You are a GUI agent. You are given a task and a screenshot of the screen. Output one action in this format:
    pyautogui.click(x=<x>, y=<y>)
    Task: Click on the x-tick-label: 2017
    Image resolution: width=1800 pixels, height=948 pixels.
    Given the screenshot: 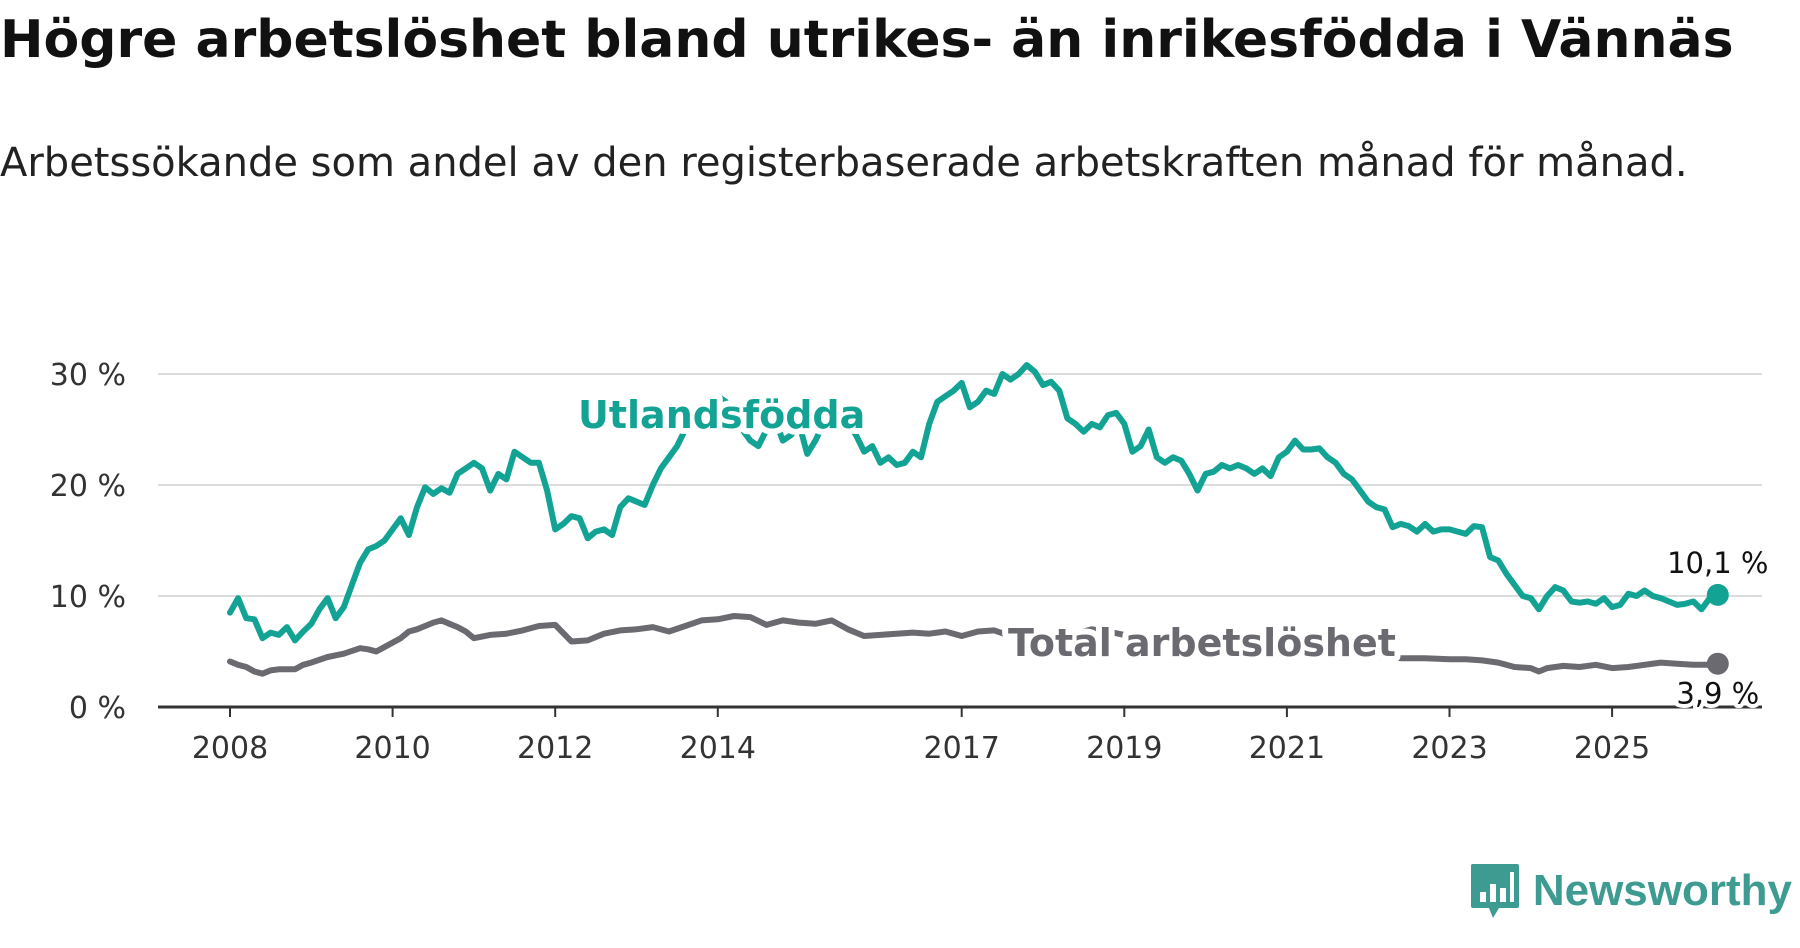 What is the action you would take?
    pyautogui.click(x=962, y=748)
    